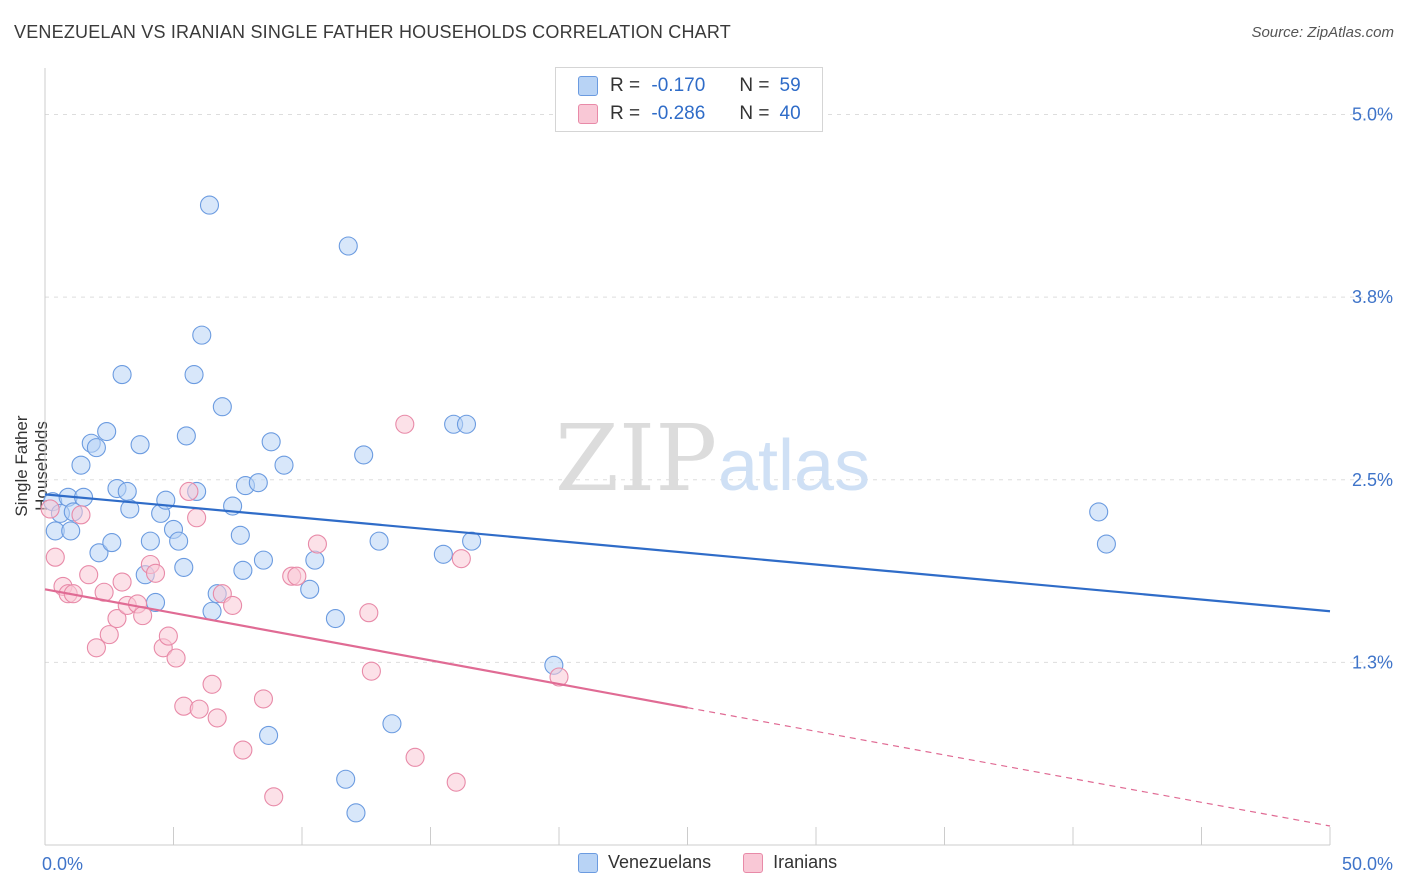  I want to click on watermark: ZIP atlas, so click(712, 458).